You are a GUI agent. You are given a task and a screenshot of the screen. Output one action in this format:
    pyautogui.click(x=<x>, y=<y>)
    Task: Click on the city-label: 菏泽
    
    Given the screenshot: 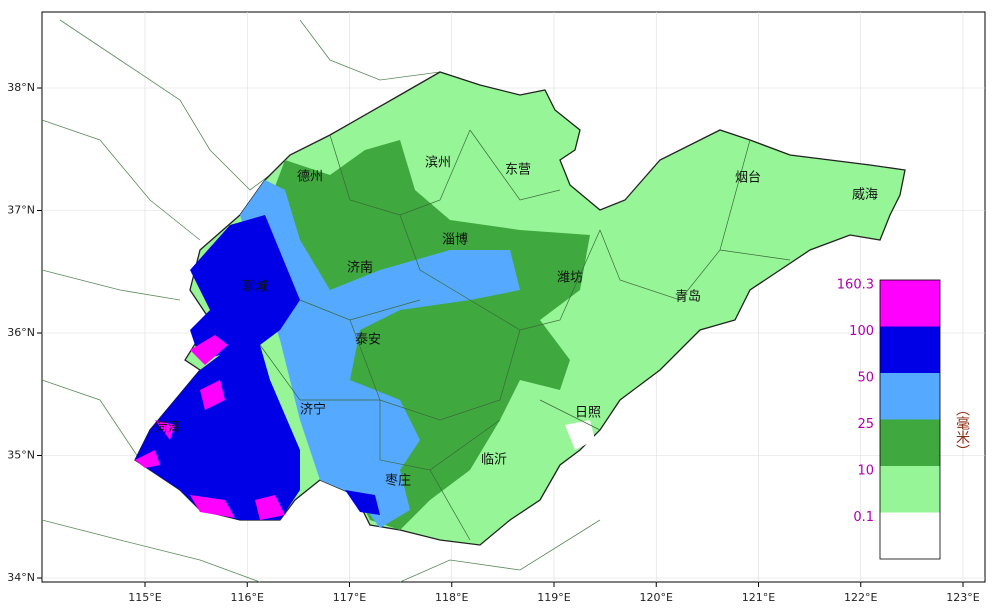 What is the action you would take?
    pyautogui.click(x=168, y=428)
    